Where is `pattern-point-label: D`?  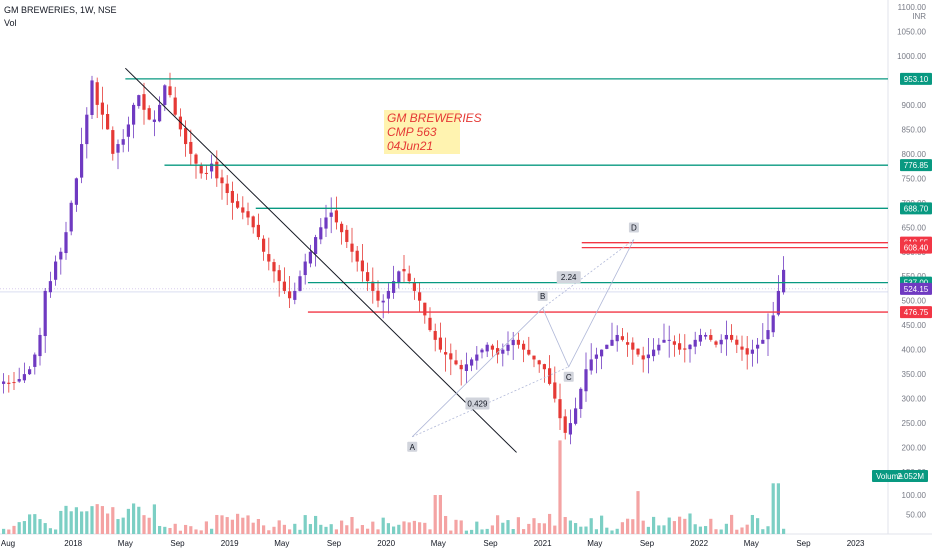
pattern-point-label: D is located at coordinates (634, 228).